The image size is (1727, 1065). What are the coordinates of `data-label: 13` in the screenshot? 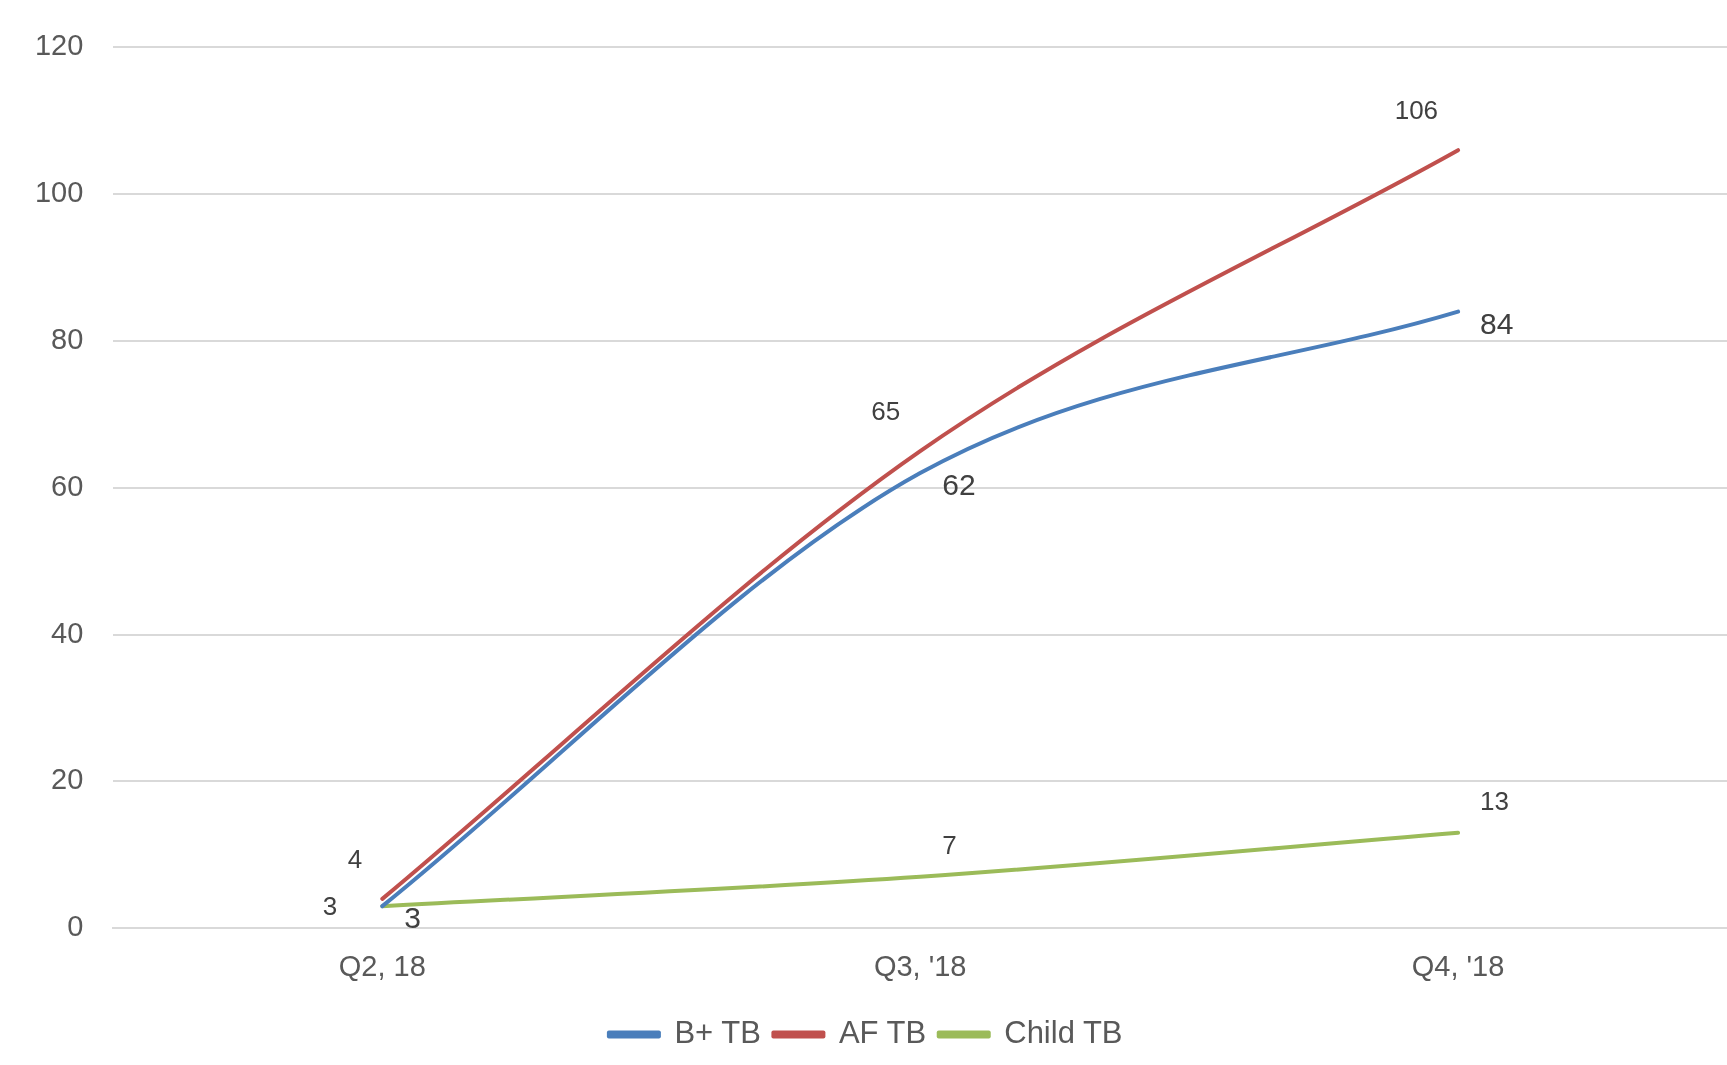 It's located at (1494, 800).